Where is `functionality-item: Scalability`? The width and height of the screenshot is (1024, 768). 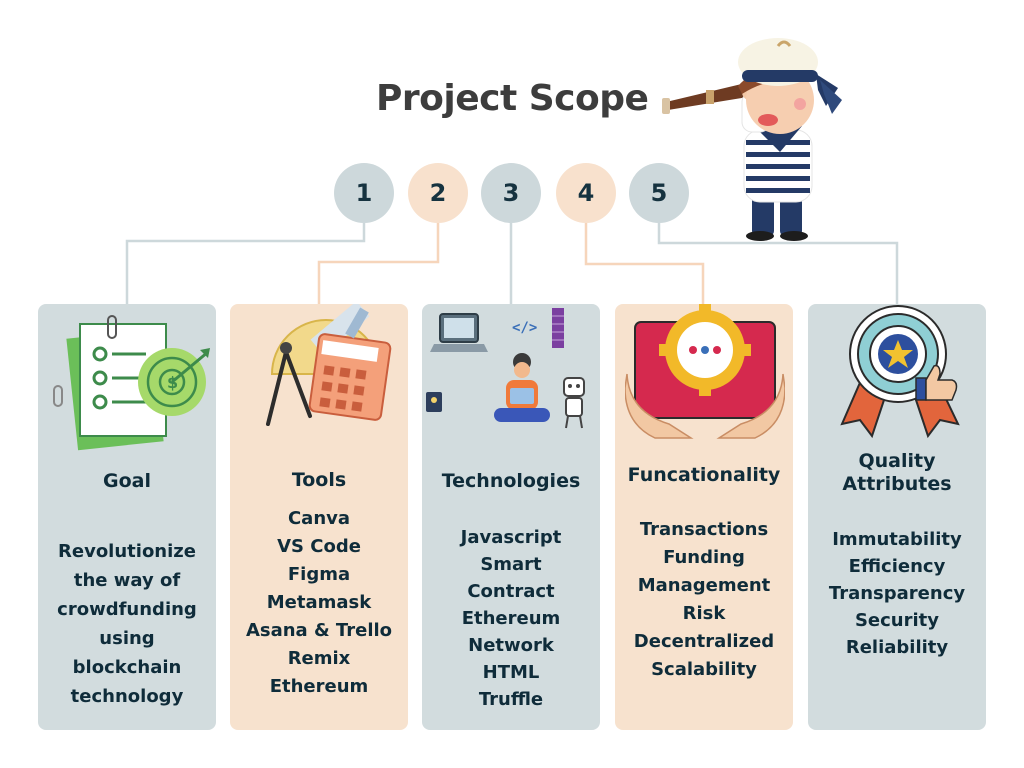 functionality-item: Scalability is located at coordinates (704, 669).